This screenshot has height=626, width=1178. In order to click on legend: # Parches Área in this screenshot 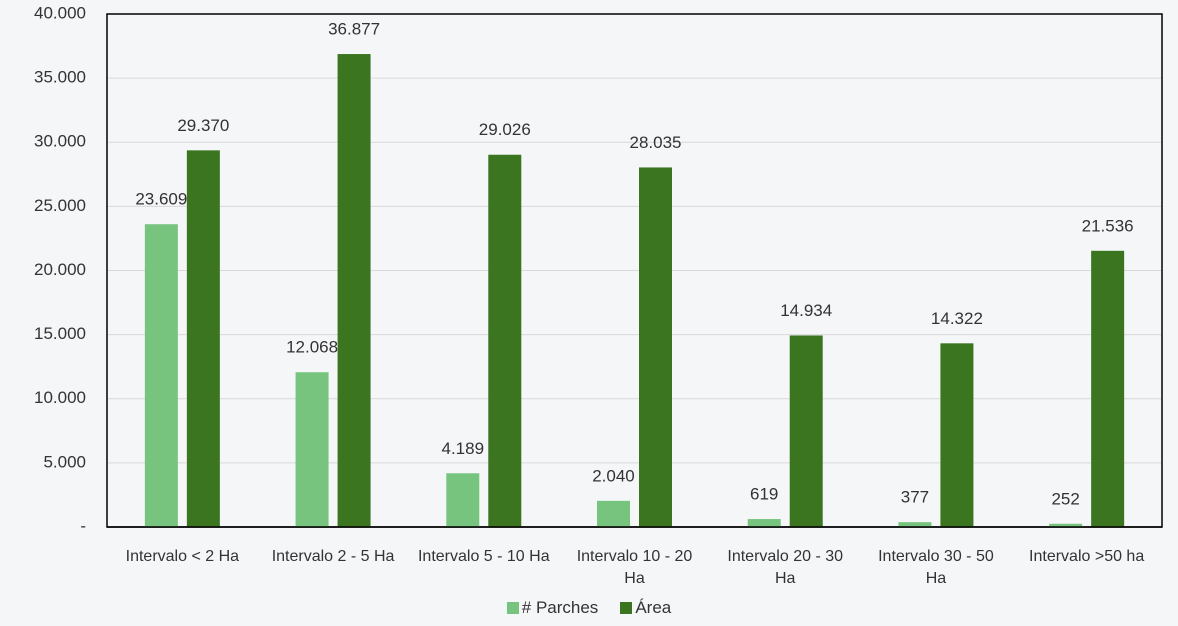, I will do `click(589, 608)`.